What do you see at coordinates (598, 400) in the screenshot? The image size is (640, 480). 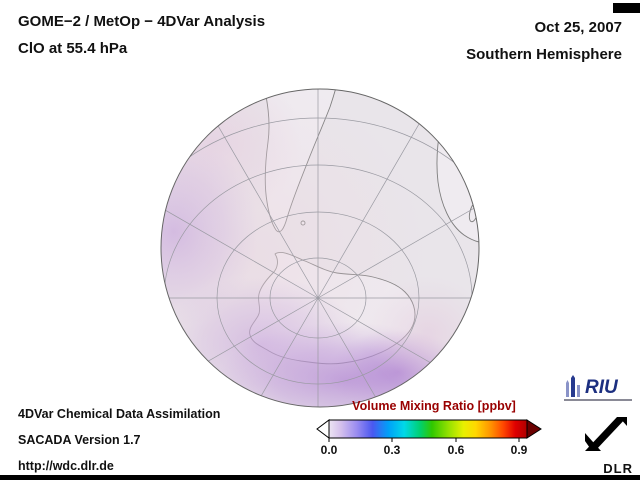 I see `riu-logo-rule` at bounding box center [598, 400].